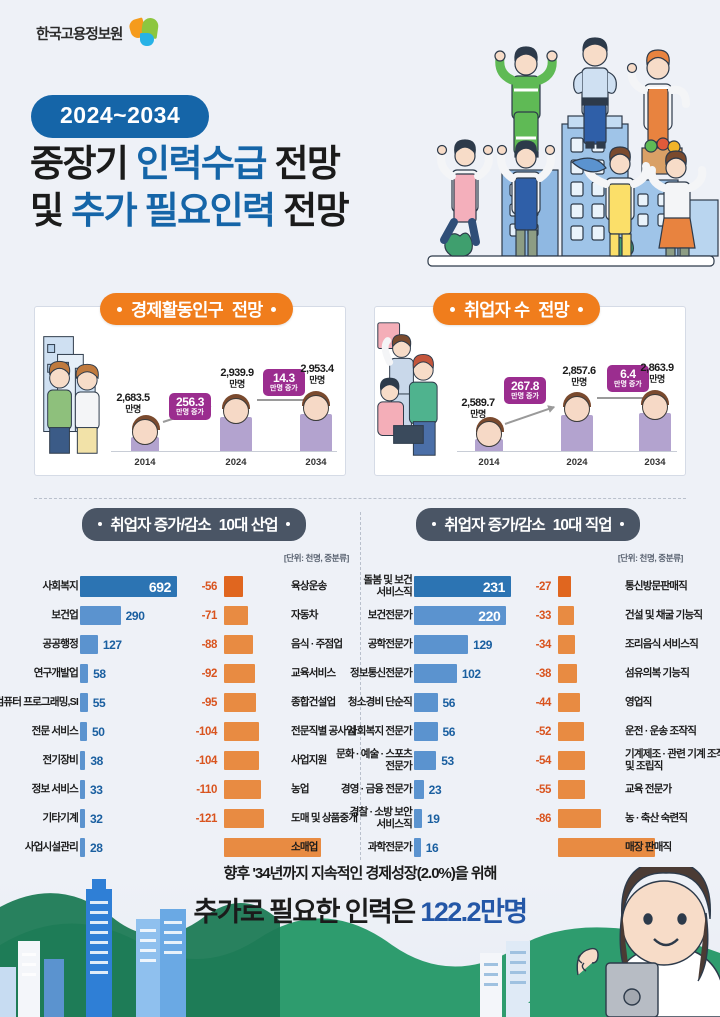 The width and height of the screenshot is (720, 1017). Describe the element at coordinates (380, 730) in the screenshot. I see `occupation-increase-label: 사회복지 전문가` at that location.